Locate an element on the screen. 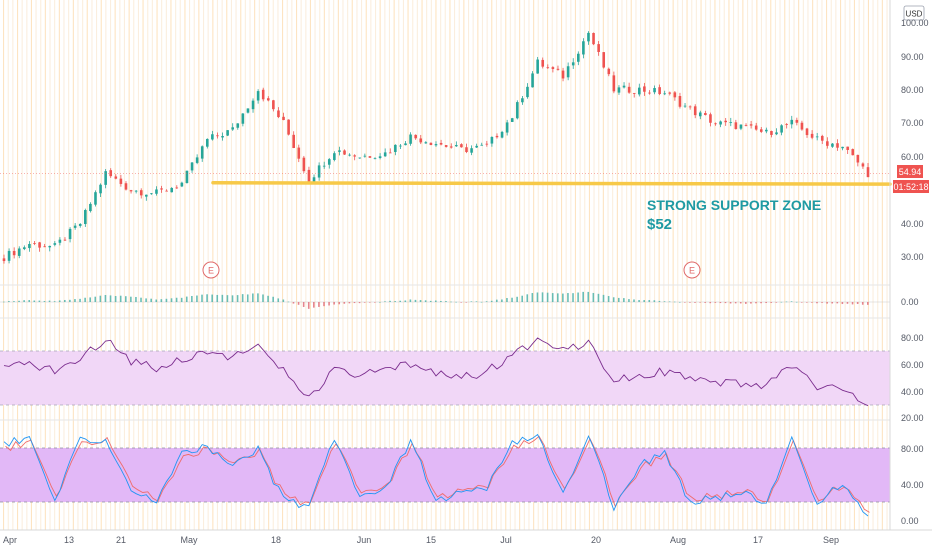 The width and height of the screenshot is (932, 555). date-tick-label: 15 is located at coordinates (431, 540).